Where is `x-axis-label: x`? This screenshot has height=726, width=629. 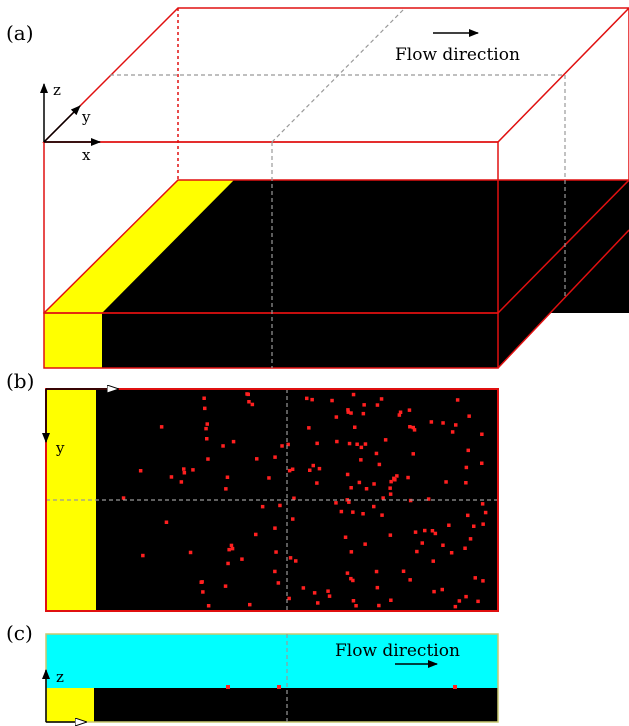
x-axis-label: x is located at coordinates (126, 708).